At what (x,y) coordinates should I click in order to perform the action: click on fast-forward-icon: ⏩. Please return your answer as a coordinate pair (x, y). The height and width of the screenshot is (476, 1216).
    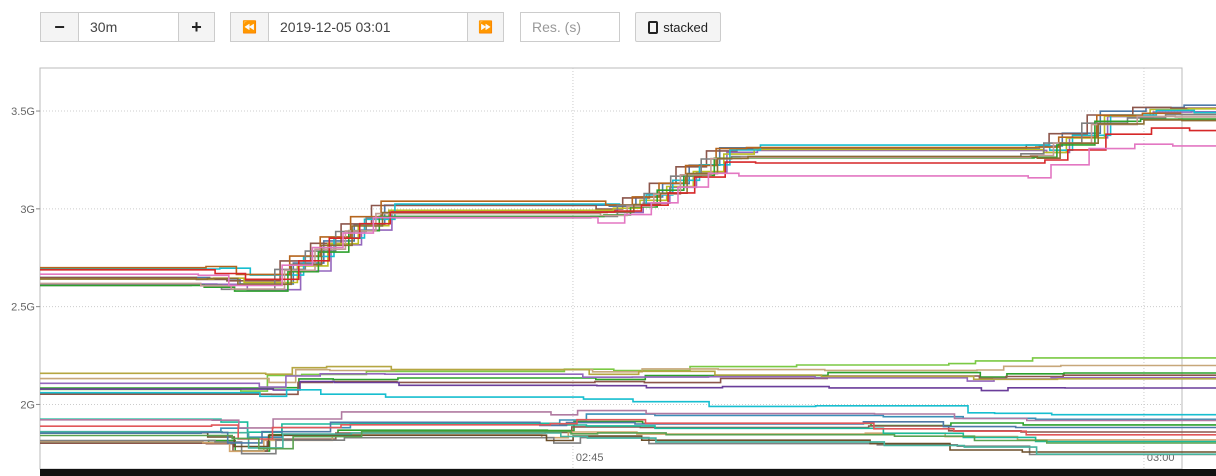
    Looking at the image, I should click on (485, 27).